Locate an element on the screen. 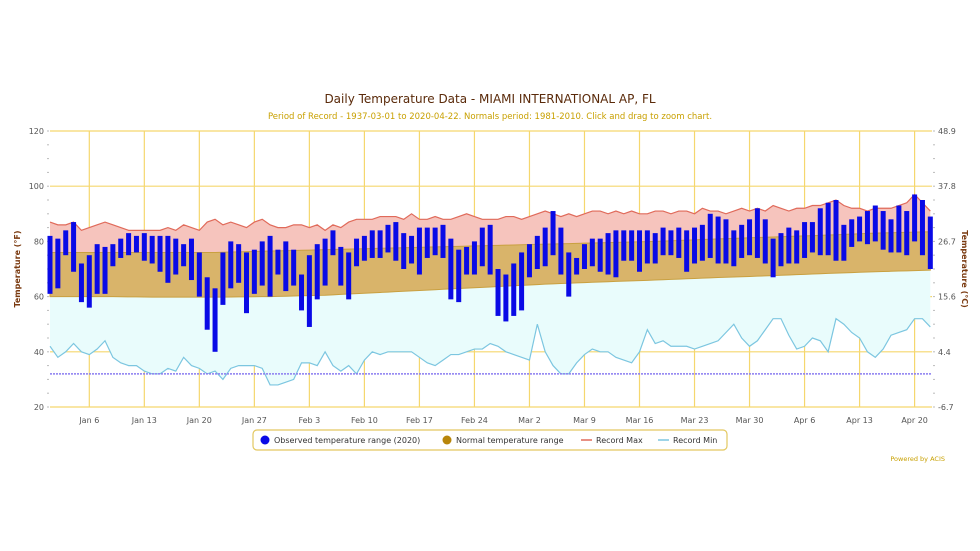 This screenshot has width=980, height=551. y-tick-label-left: 20 is located at coordinates (39, 407).